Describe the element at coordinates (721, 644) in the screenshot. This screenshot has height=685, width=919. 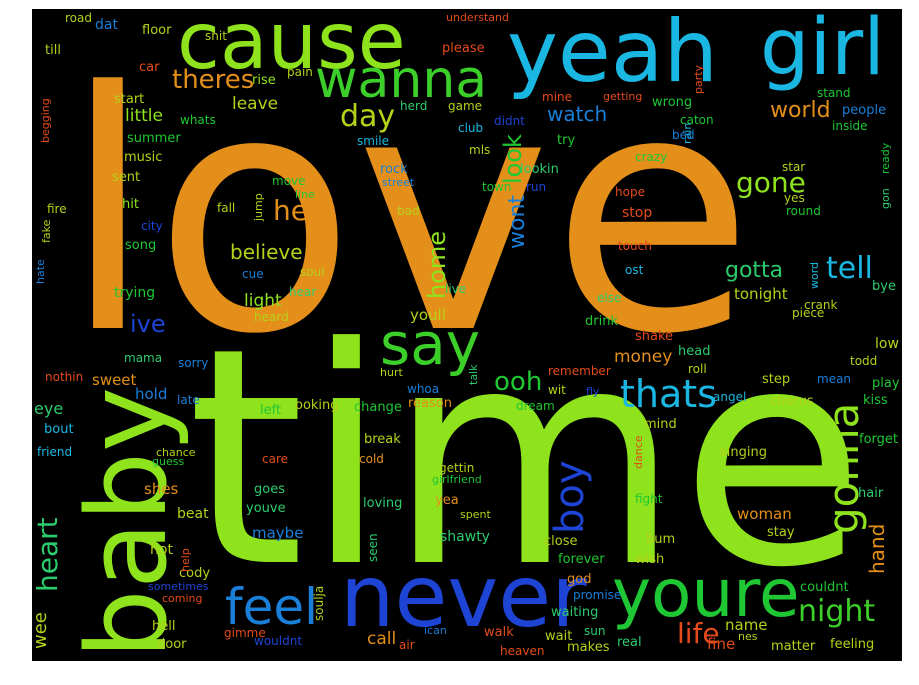
I see `word-fine: fine` at that location.